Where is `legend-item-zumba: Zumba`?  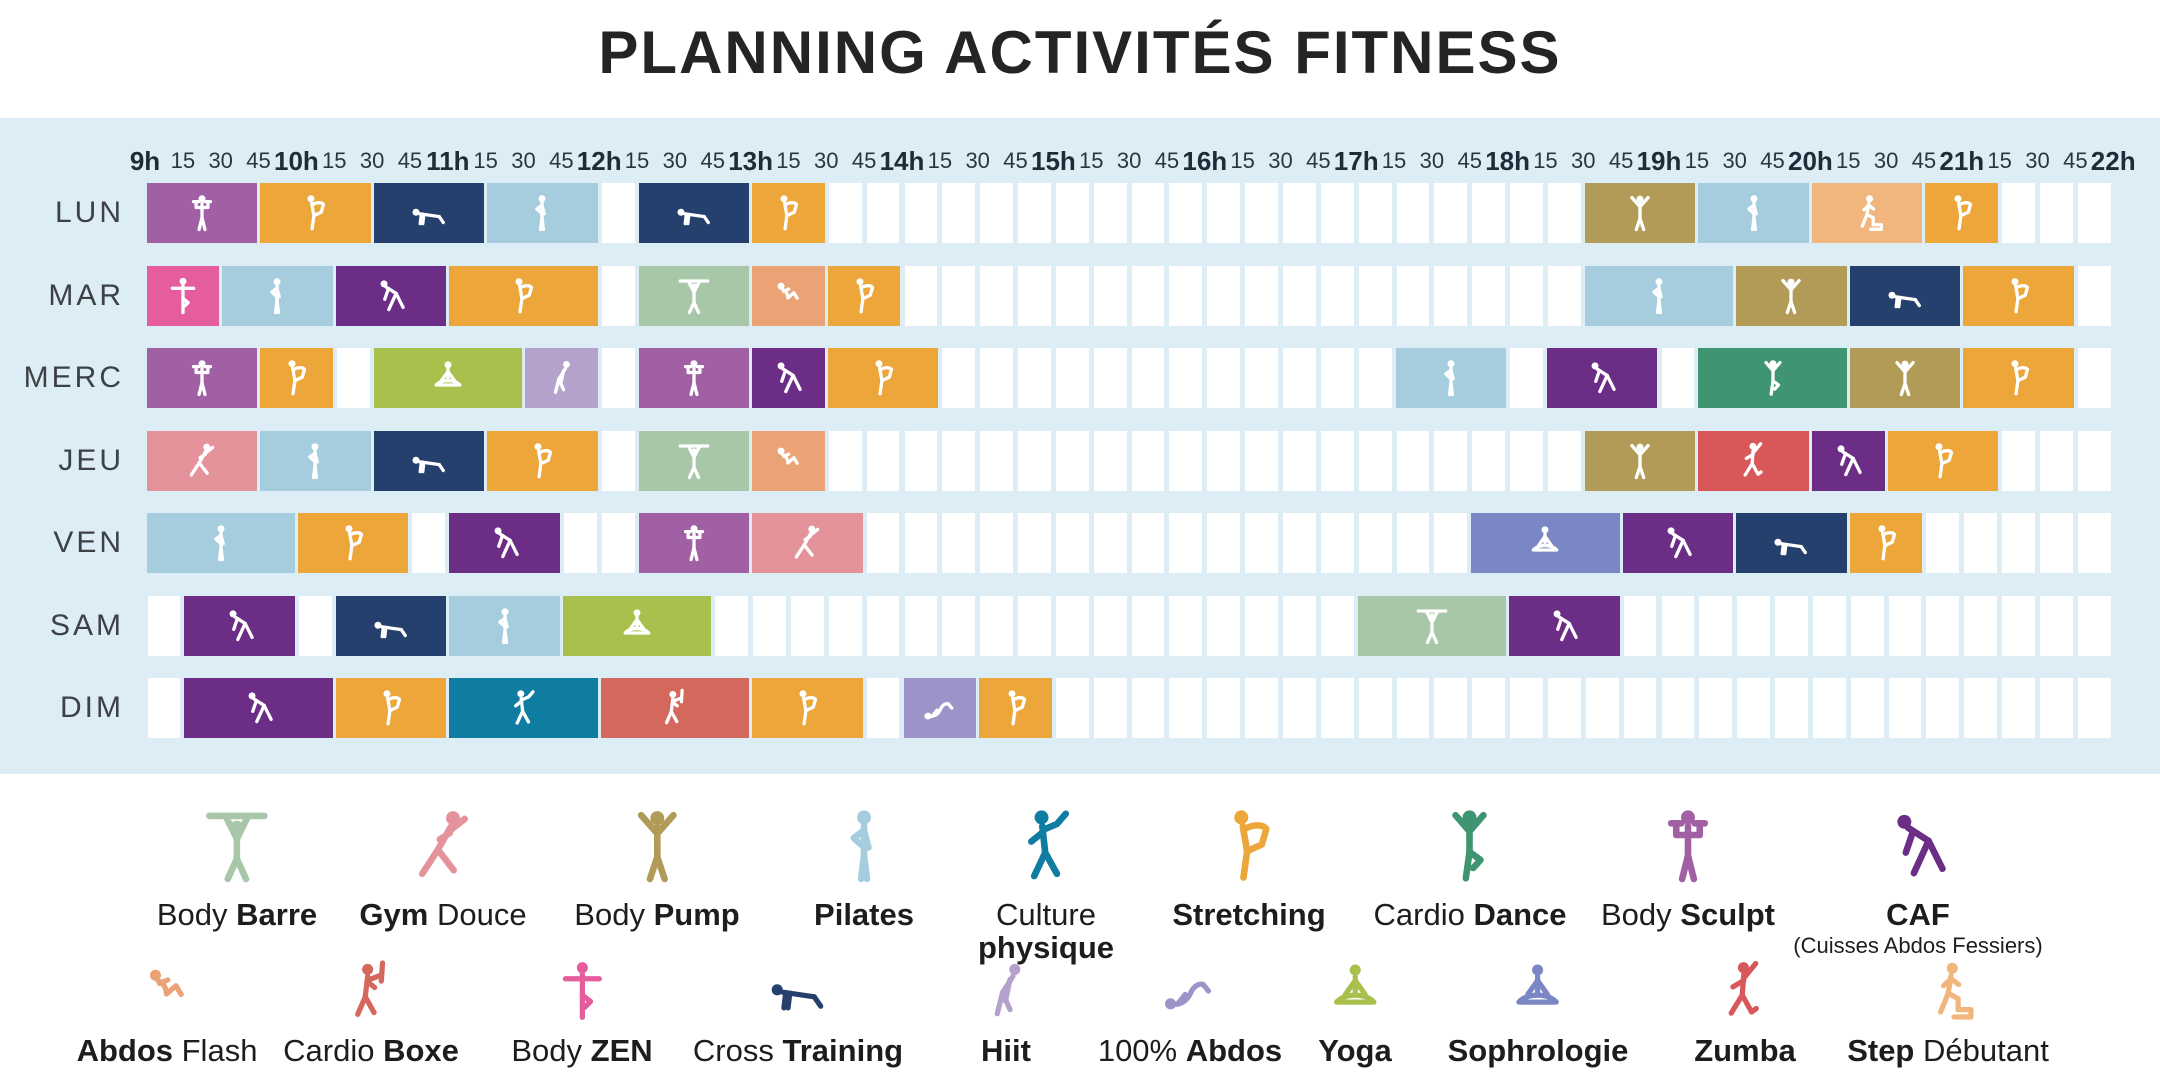
legend-item-zumba: Zumba is located at coordinates (1745, 1007).